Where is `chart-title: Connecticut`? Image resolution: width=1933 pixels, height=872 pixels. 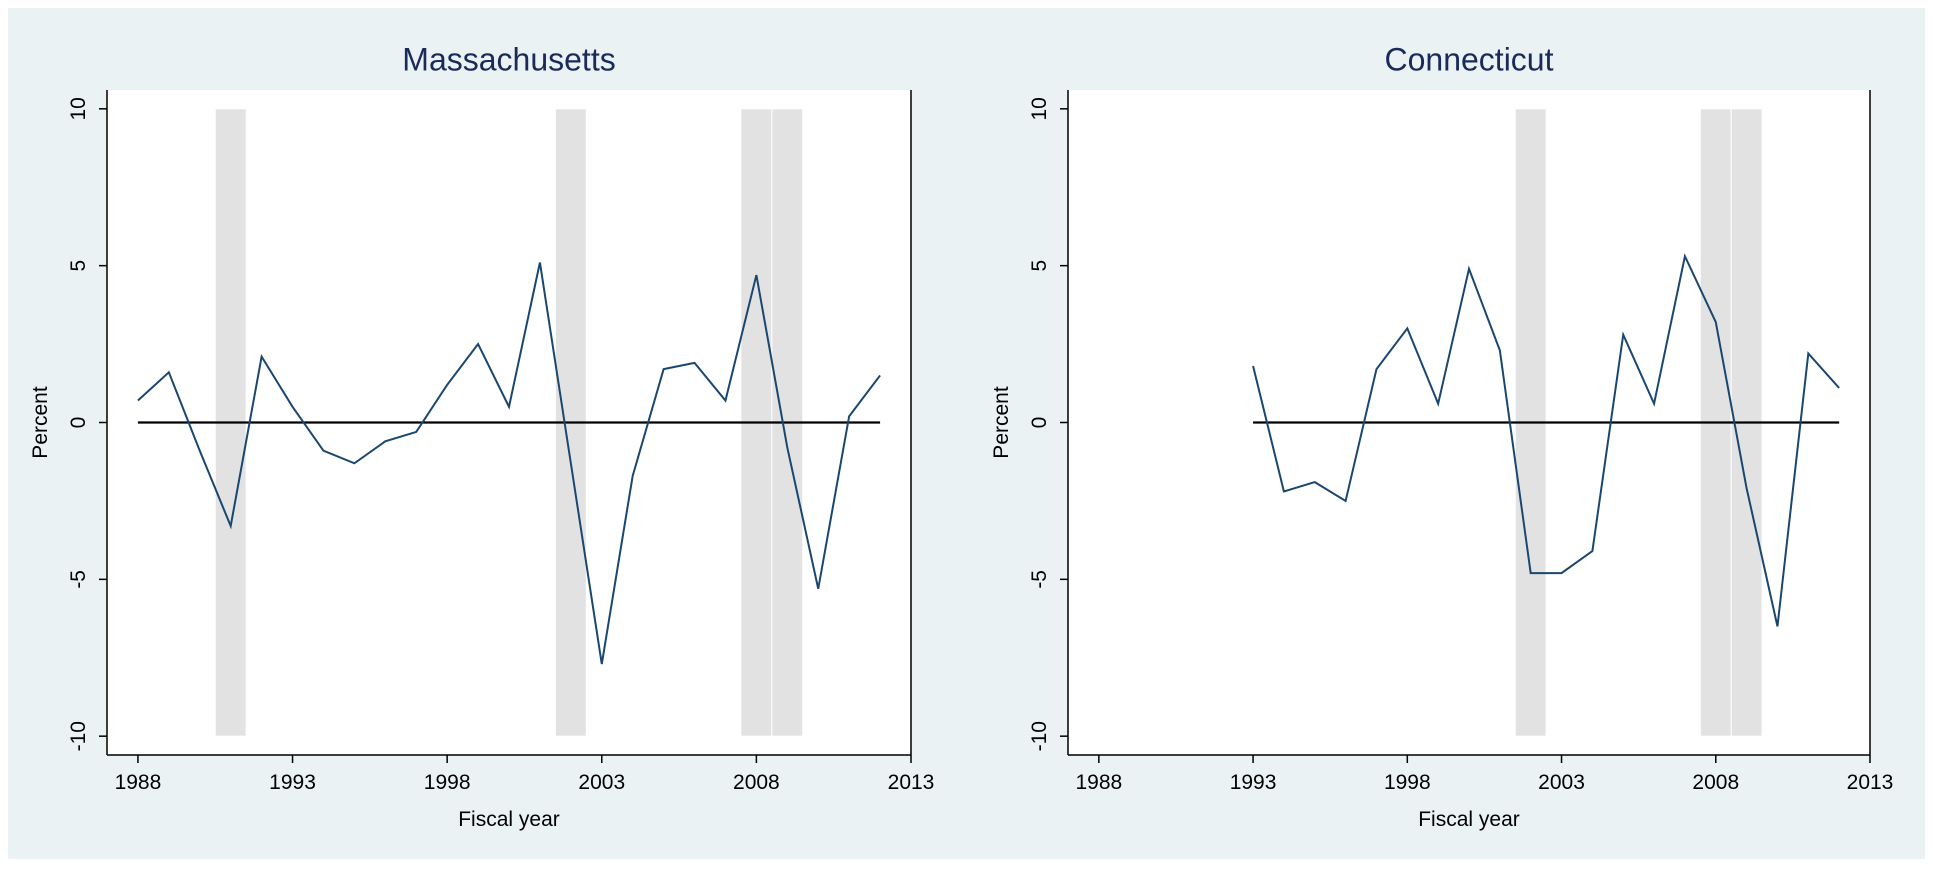
chart-title: Connecticut is located at coordinates (1469, 59).